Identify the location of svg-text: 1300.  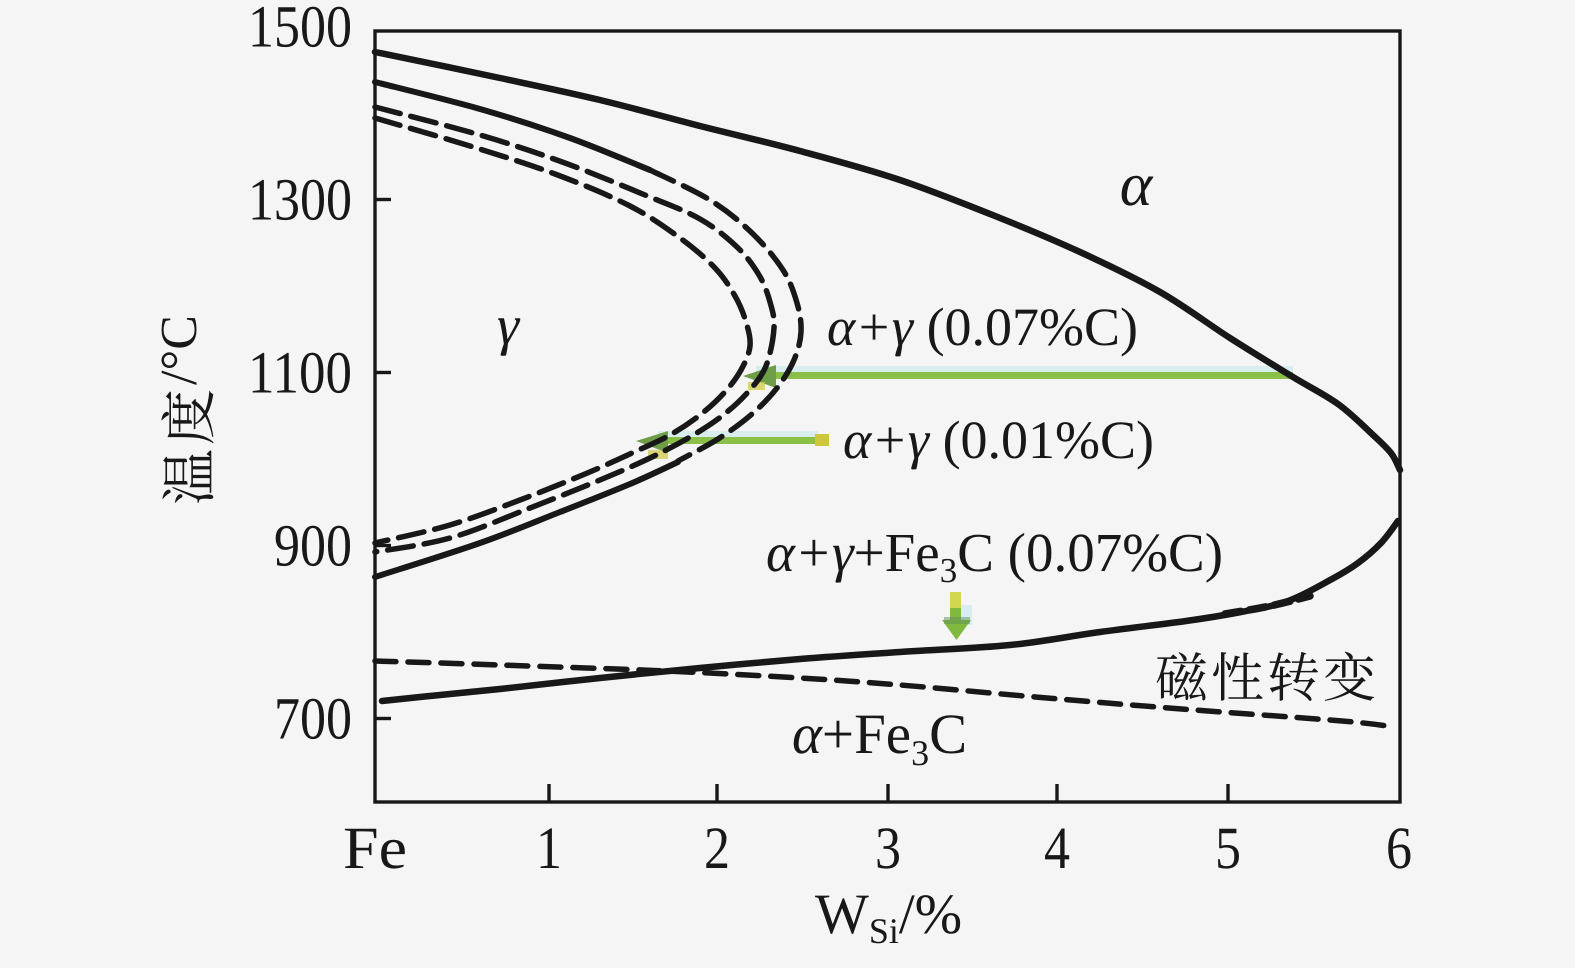
(300, 200).